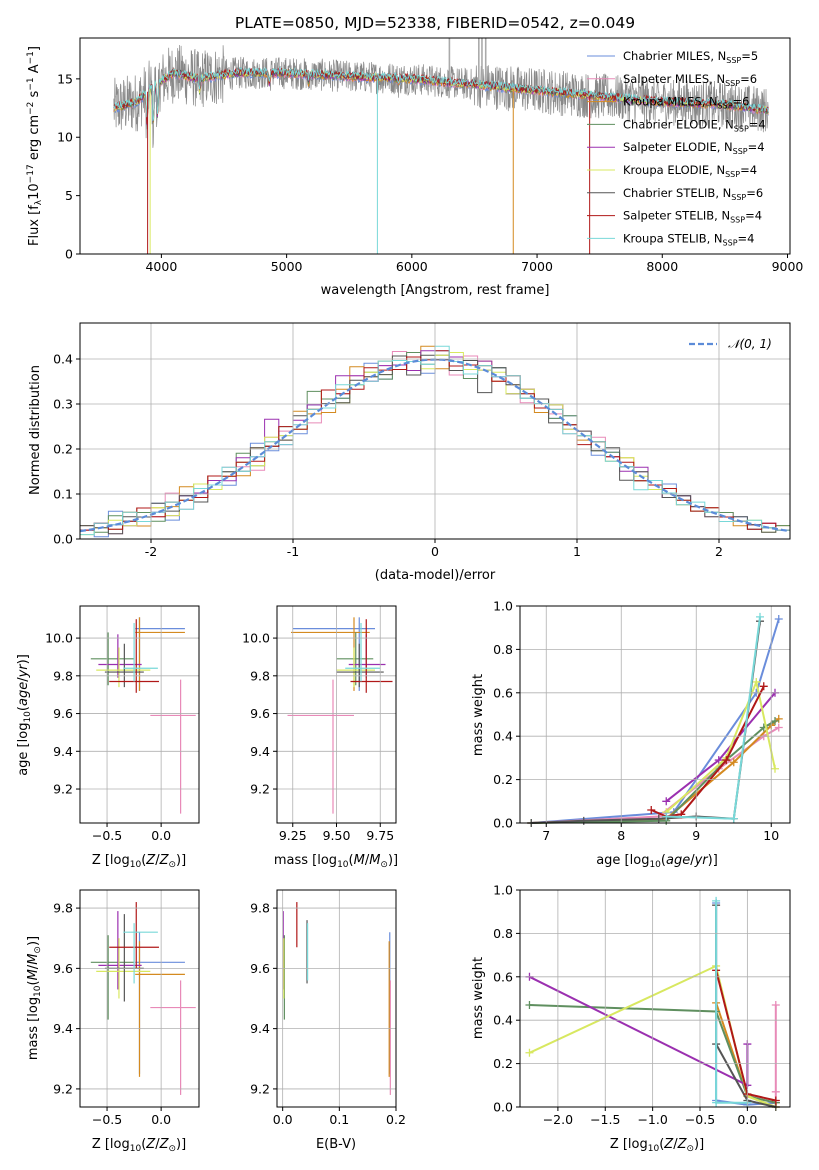  Describe the element at coordinates (355, 667) in the screenshot. I see `errorbar-kroupa-elodie` at that location.